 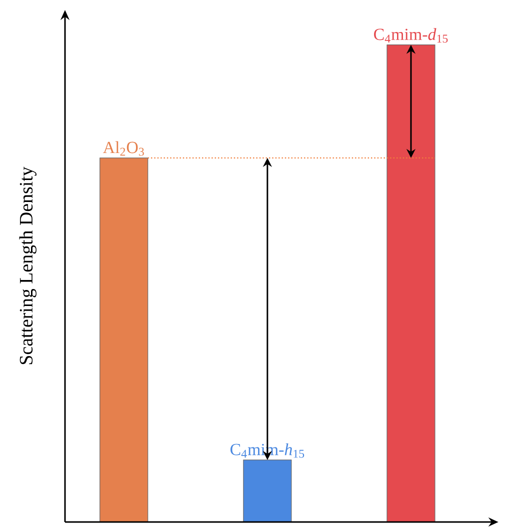 What do you see at coordinates (123, 148) in the screenshot?
I see `x-tick-label: Al$_{2}$O$_{3}$` at bounding box center [123, 148].